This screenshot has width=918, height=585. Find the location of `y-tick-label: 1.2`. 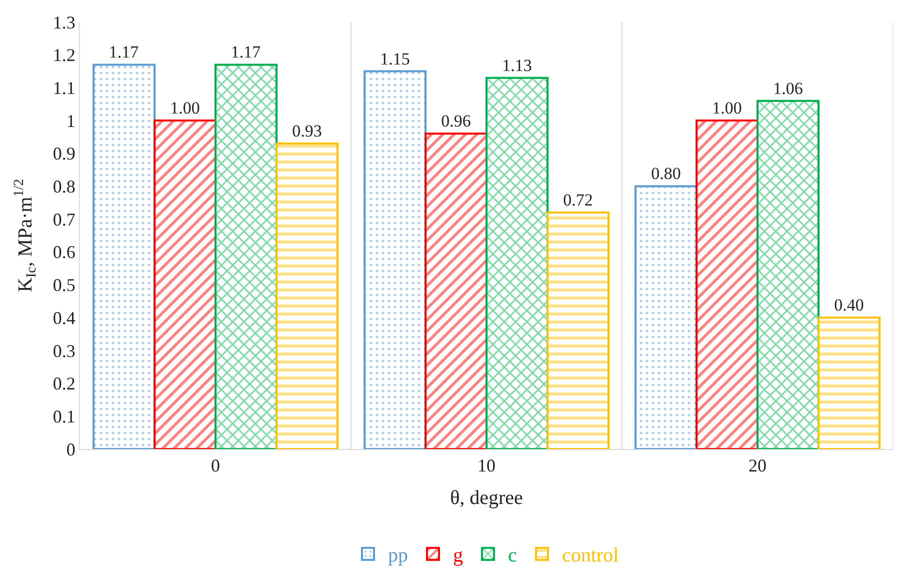

y-tick-label: 1.2 is located at coordinates (64, 55).